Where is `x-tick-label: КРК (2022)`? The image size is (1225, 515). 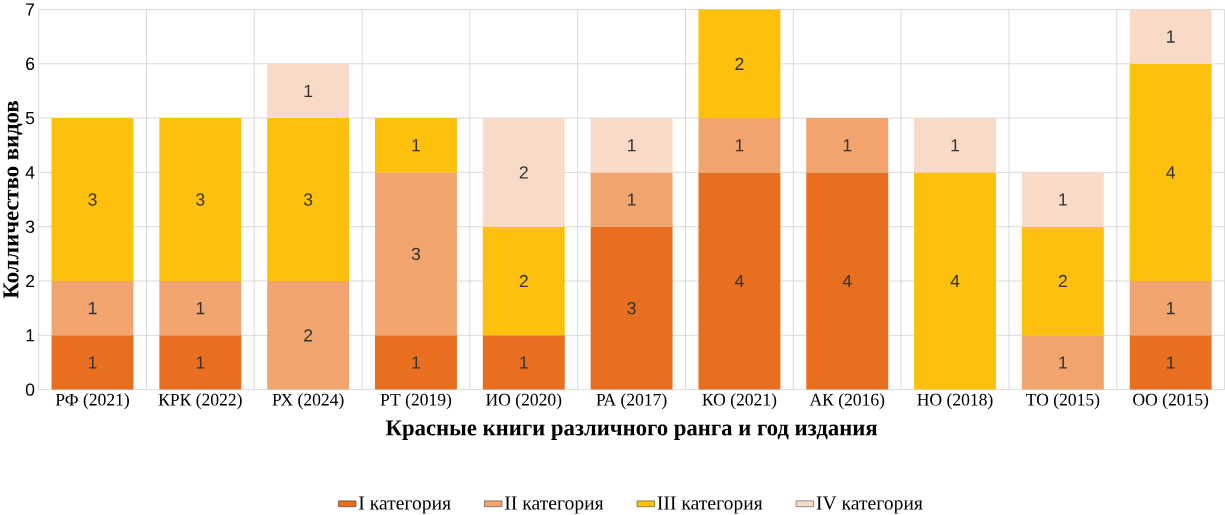 x-tick-label: КРК (2022) is located at coordinates (200, 401).